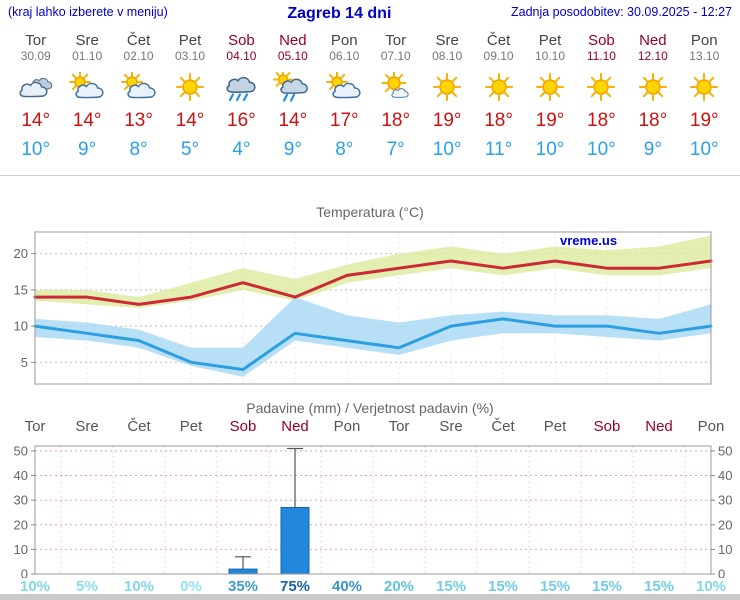 Image resolution: width=740 pixels, height=600 pixels. I want to click on day-date: 12.10, so click(652, 56).